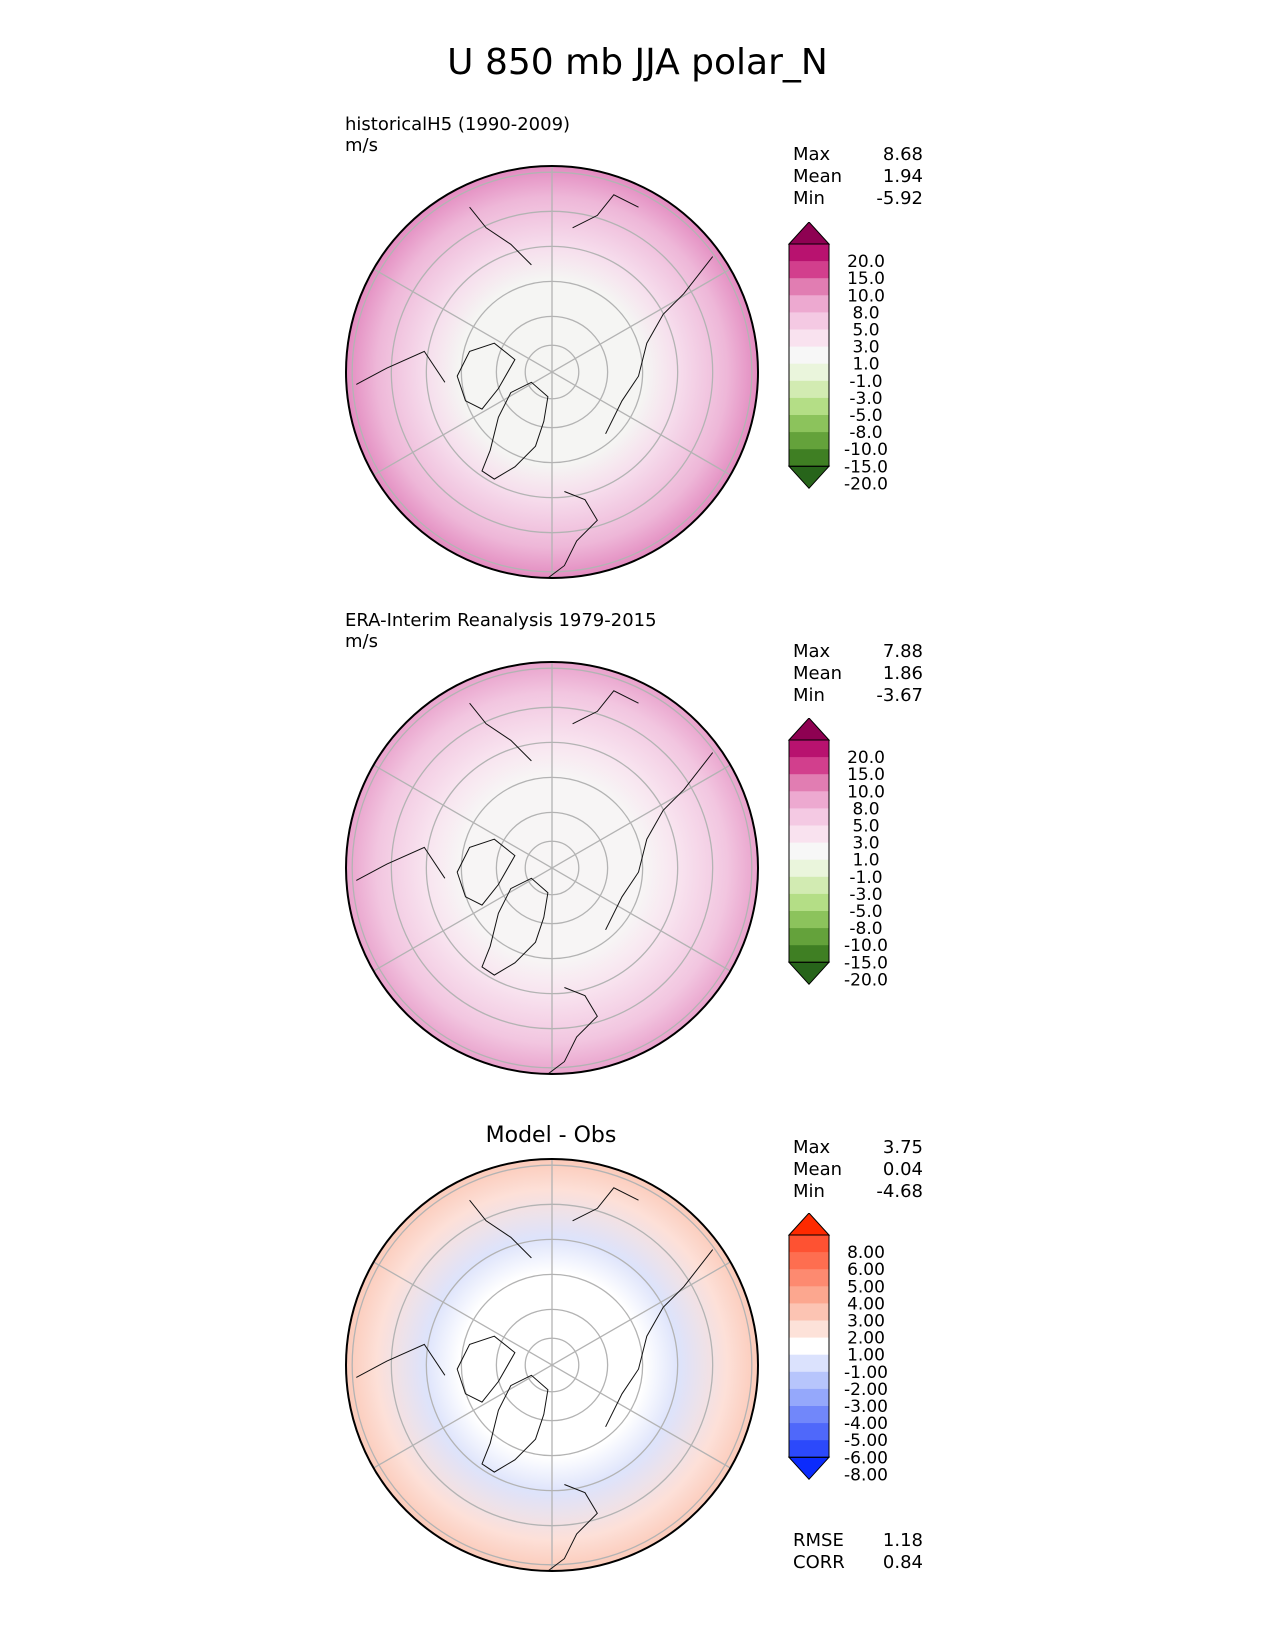  Describe the element at coordinates (865, 313) in the screenshot. I see `colorbar-tick-label: 8.0` at that location.